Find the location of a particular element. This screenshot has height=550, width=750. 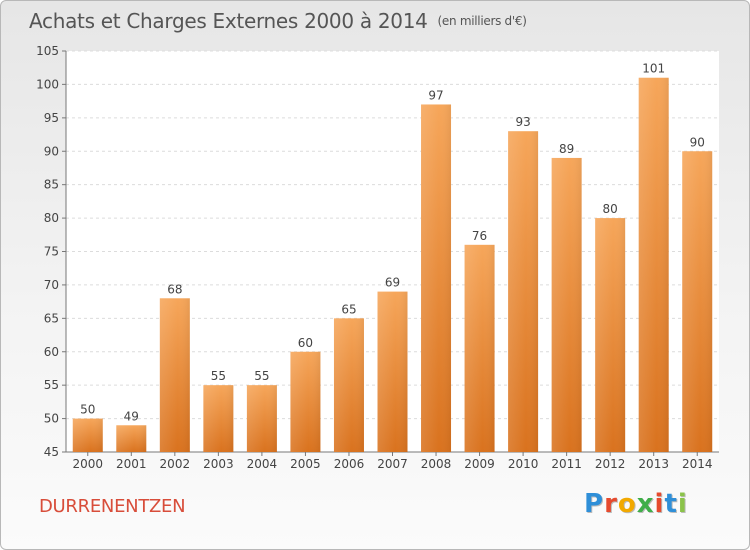

data-label: 76 is located at coordinates (479, 236).